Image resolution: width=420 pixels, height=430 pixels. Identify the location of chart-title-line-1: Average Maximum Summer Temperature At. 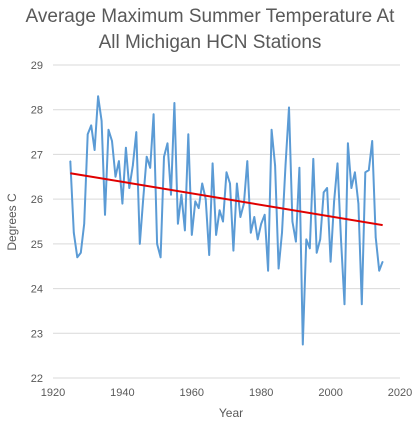
(210, 16).